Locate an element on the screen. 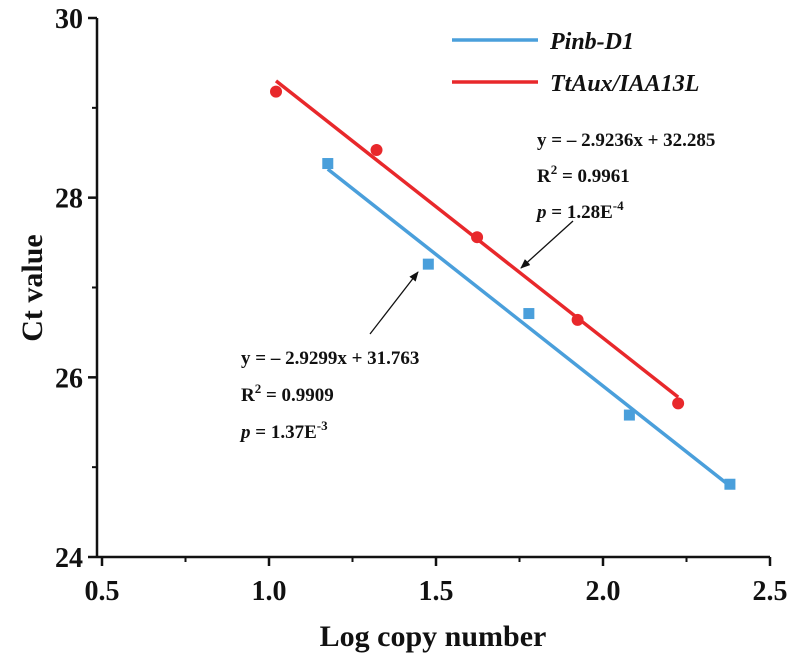  x-axis-title: Log copy number is located at coordinates (433, 636).